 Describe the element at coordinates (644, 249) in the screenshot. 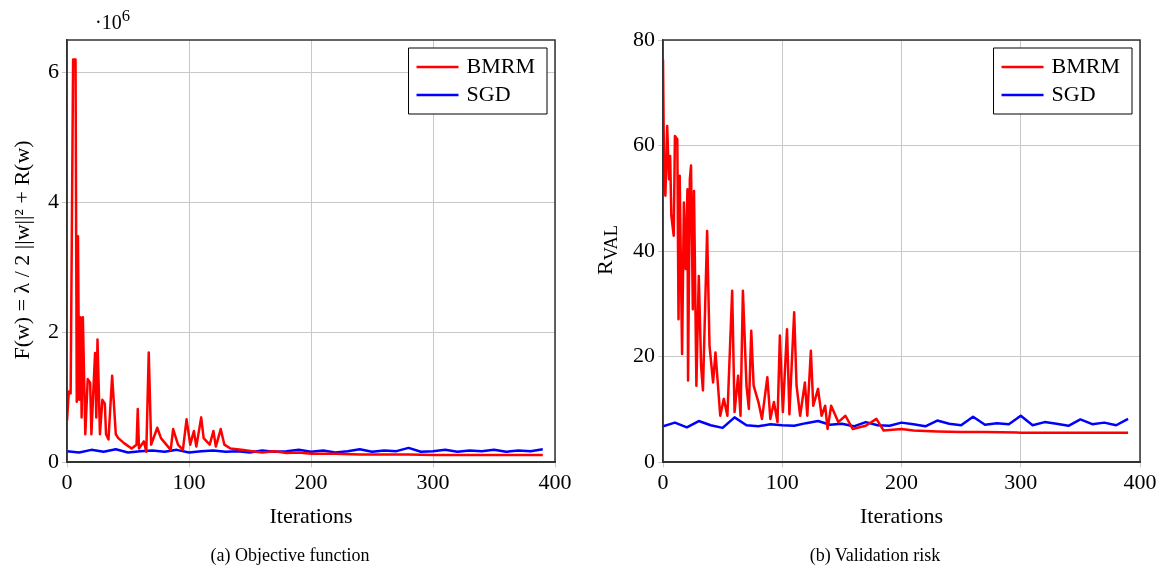

I see `y-tick-label: 40` at that location.